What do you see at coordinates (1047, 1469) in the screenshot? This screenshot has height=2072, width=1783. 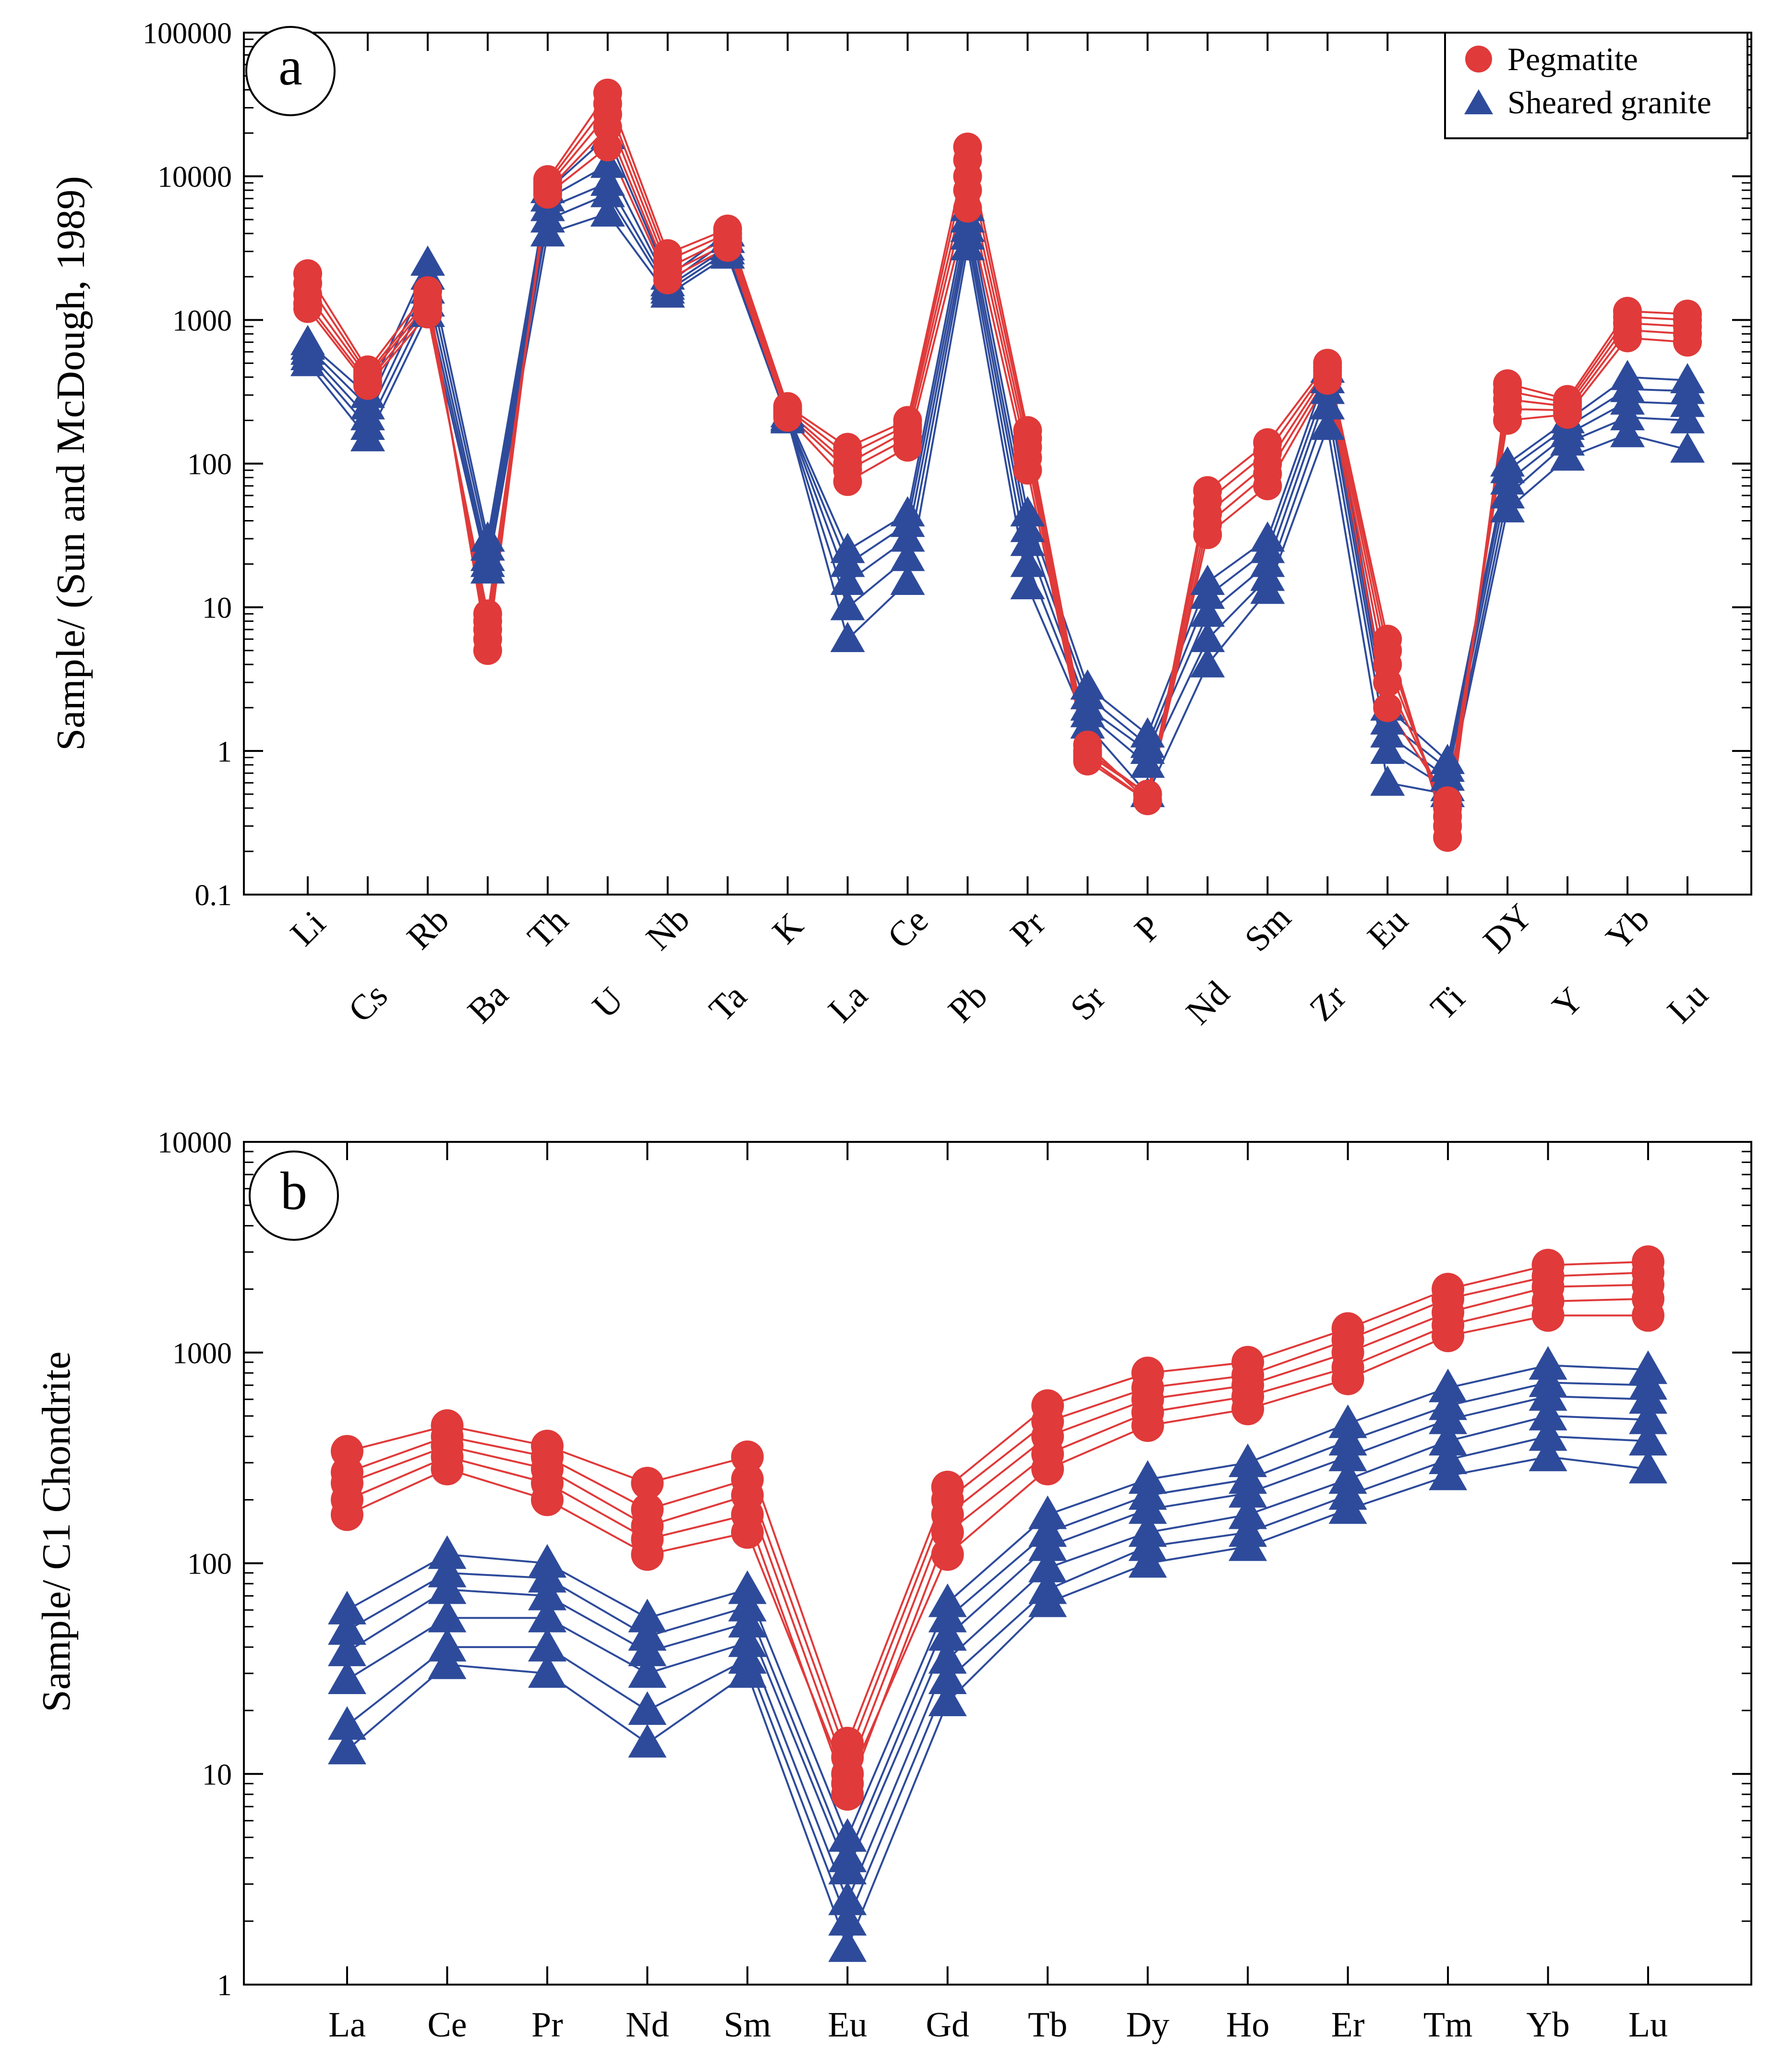 I see `data-point-pegmatite-5-tb` at bounding box center [1047, 1469].